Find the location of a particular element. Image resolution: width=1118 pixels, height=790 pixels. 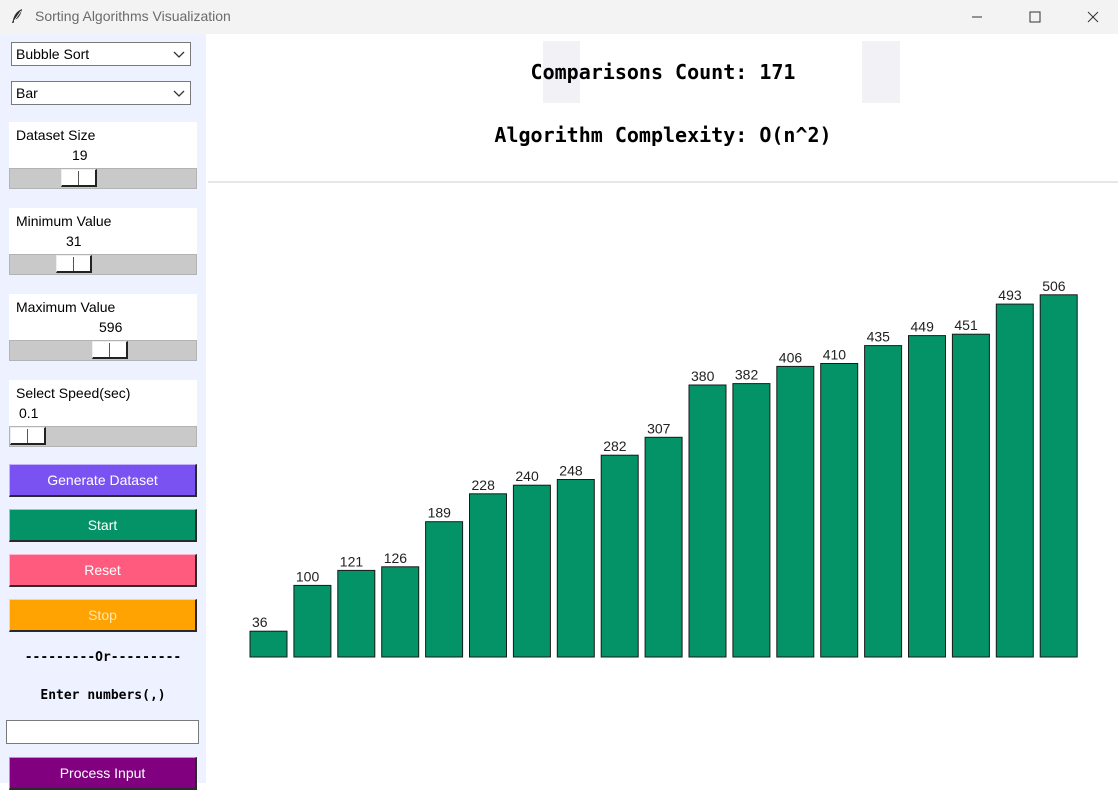

enter-numbers-label: Enter numbers(,) is located at coordinates (103, 695).